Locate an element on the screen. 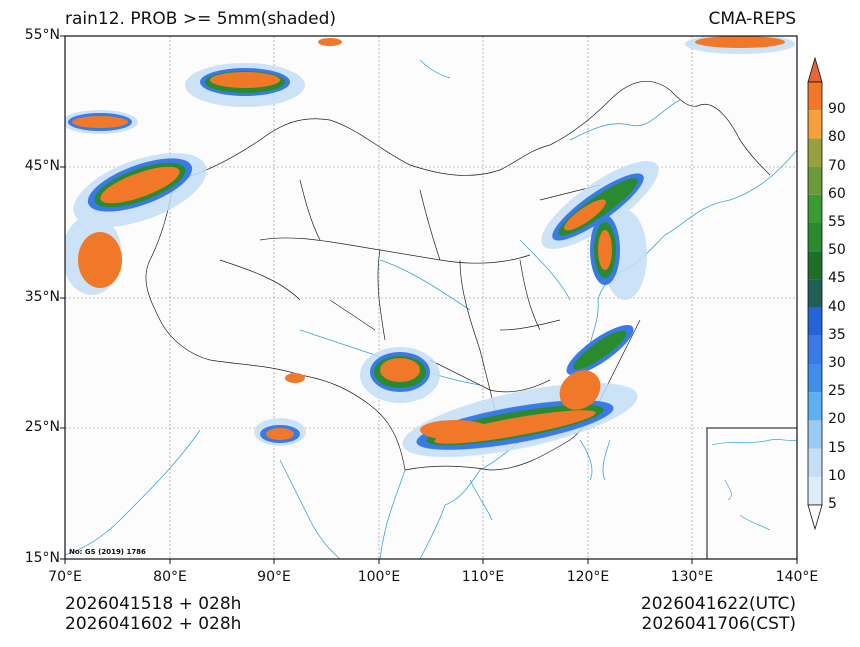  lon-label-70e: 70°E is located at coordinates (65, 577).